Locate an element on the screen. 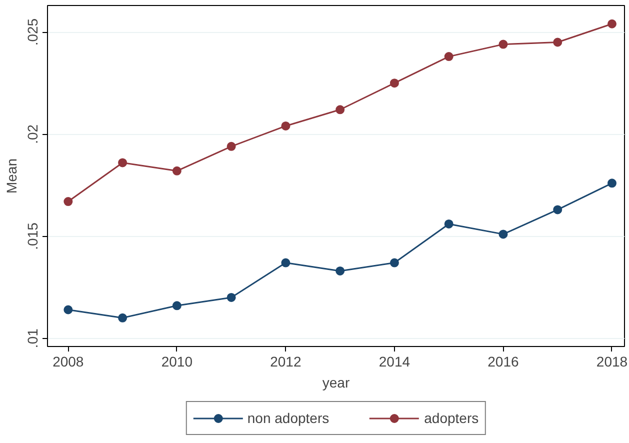 The height and width of the screenshot is (443, 629). x-tick-label: 2012 is located at coordinates (286, 362).